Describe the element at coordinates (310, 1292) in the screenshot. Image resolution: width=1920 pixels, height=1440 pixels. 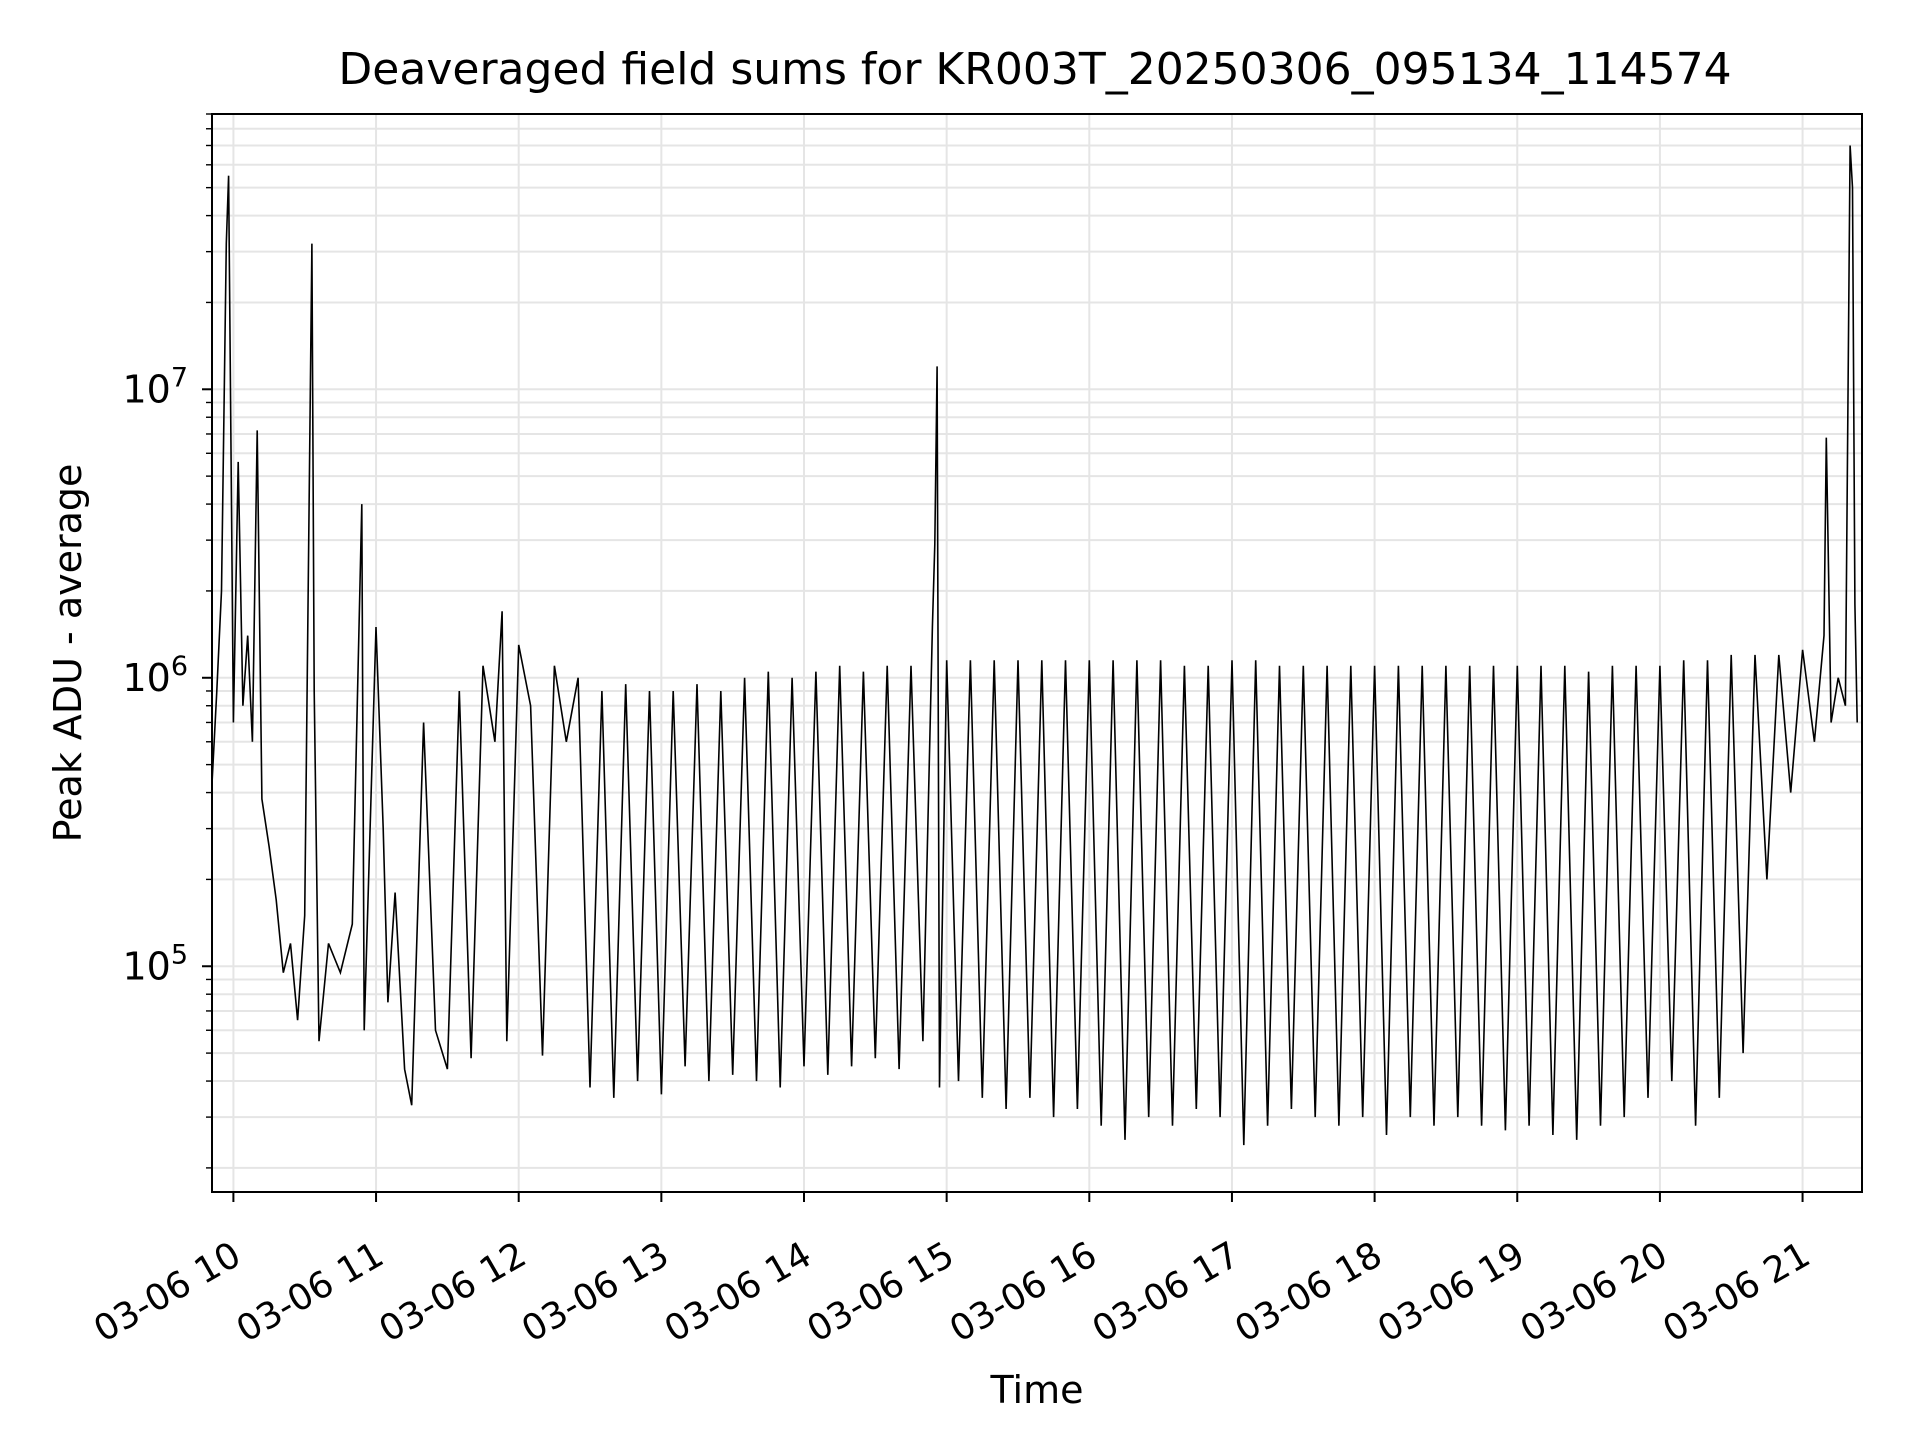
I see `x-tick-label: 03-06 11` at that location.